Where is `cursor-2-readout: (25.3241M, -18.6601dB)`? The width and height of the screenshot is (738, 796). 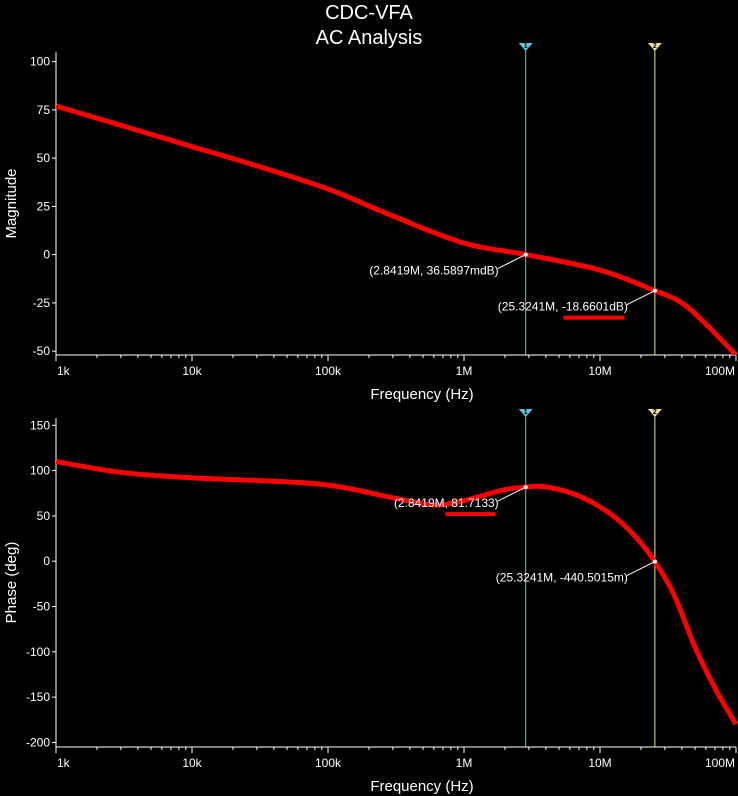
cursor-2-readout: (25.3241M, -18.6601dB) is located at coordinates (563, 307).